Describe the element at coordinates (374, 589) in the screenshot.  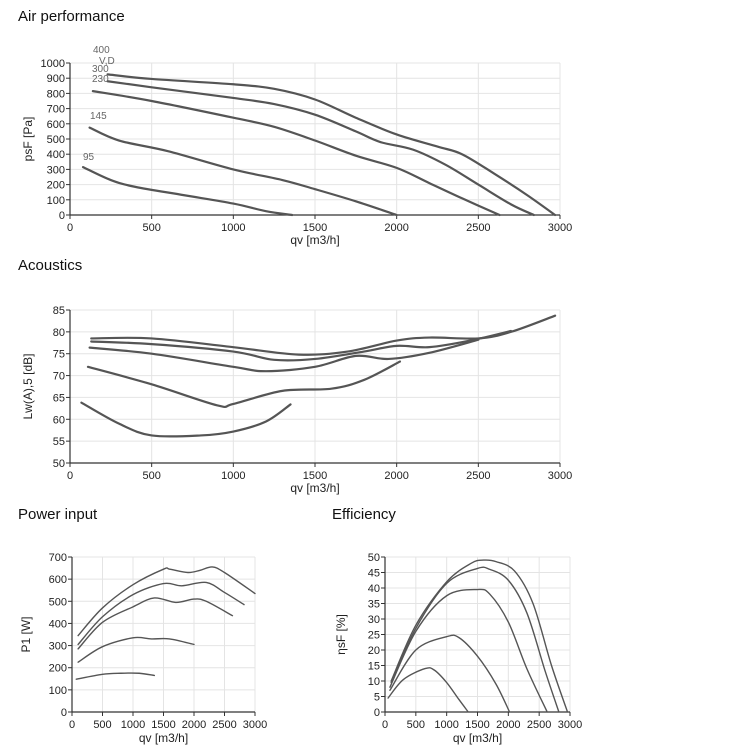
I see `efficiency-ytick-label: 40` at that location.